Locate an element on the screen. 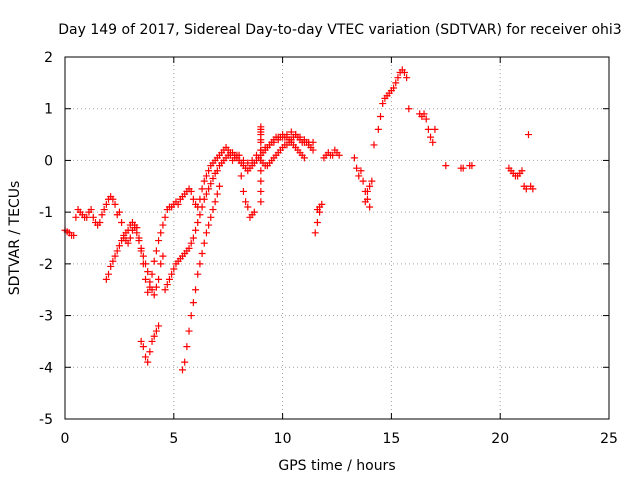 The height and width of the screenshot is (480, 640). y-tick-label: -5 is located at coordinates (46, 420).